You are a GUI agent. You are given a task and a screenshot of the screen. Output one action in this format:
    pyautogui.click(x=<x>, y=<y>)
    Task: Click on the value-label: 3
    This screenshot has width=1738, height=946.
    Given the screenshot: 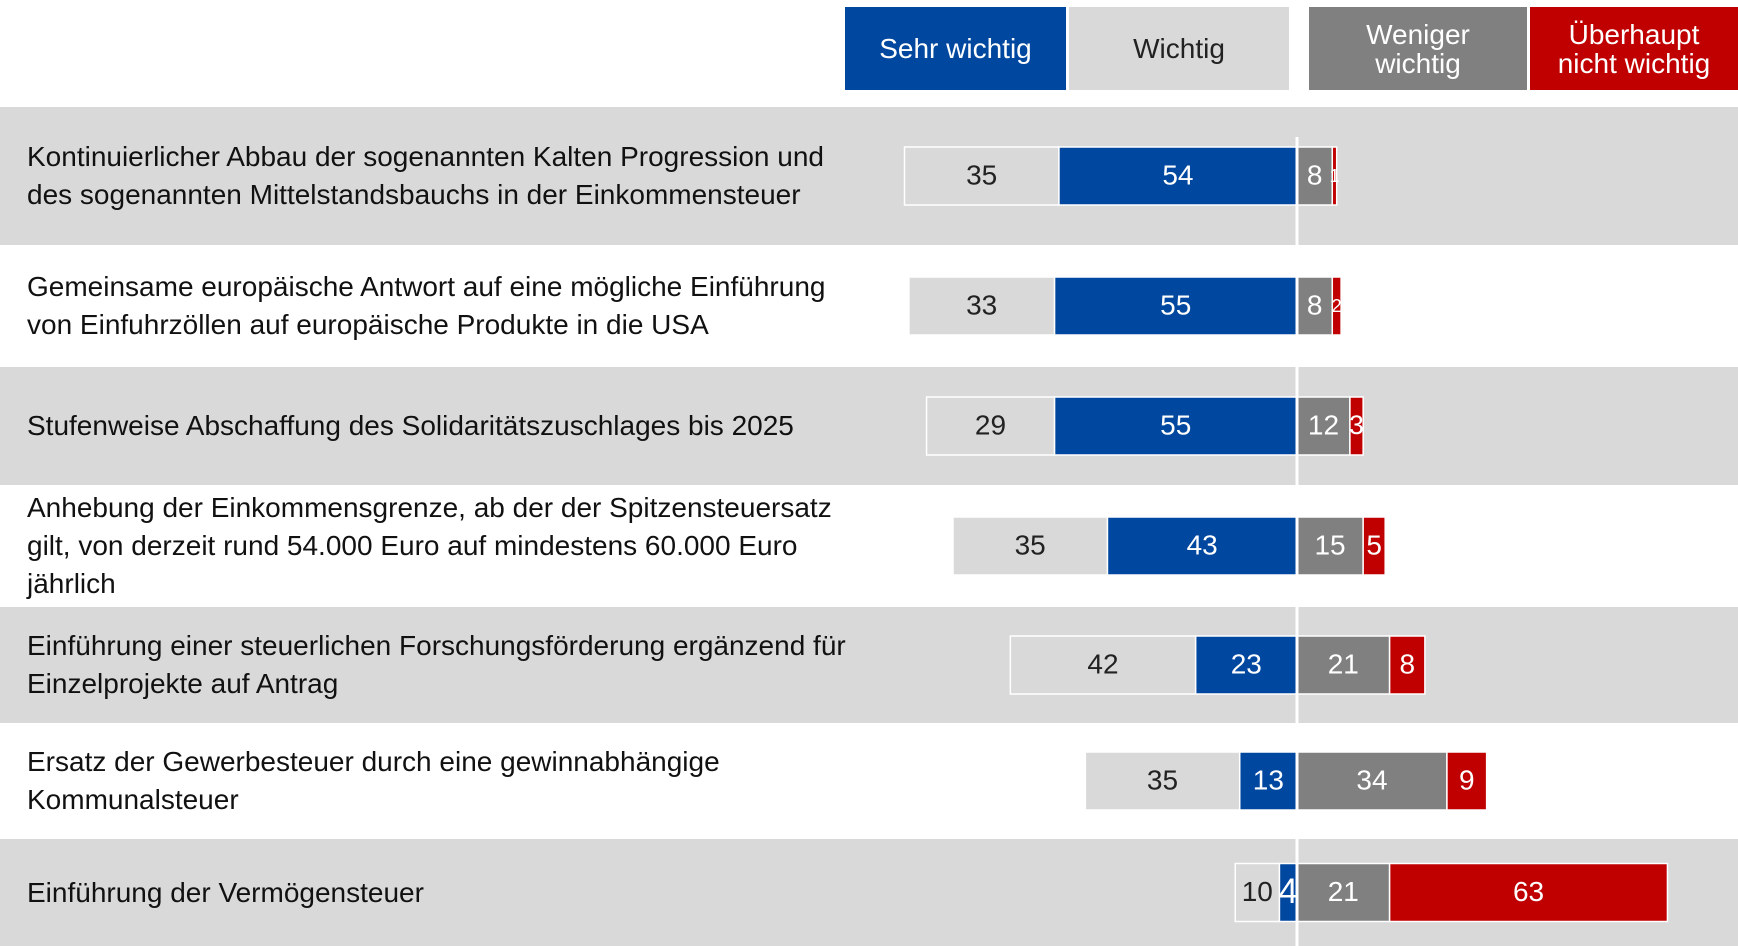 What is the action you would take?
    pyautogui.click(x=1356, y=425)
    